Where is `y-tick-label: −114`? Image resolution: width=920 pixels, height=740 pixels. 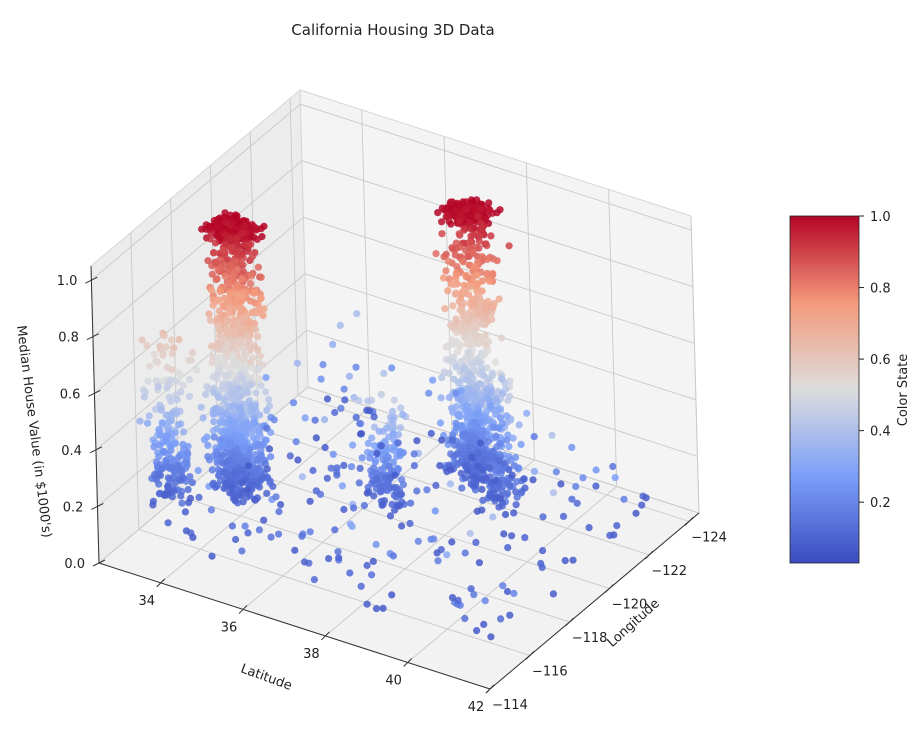
y-tick-label: −114 is located at coordinates (510, 705).